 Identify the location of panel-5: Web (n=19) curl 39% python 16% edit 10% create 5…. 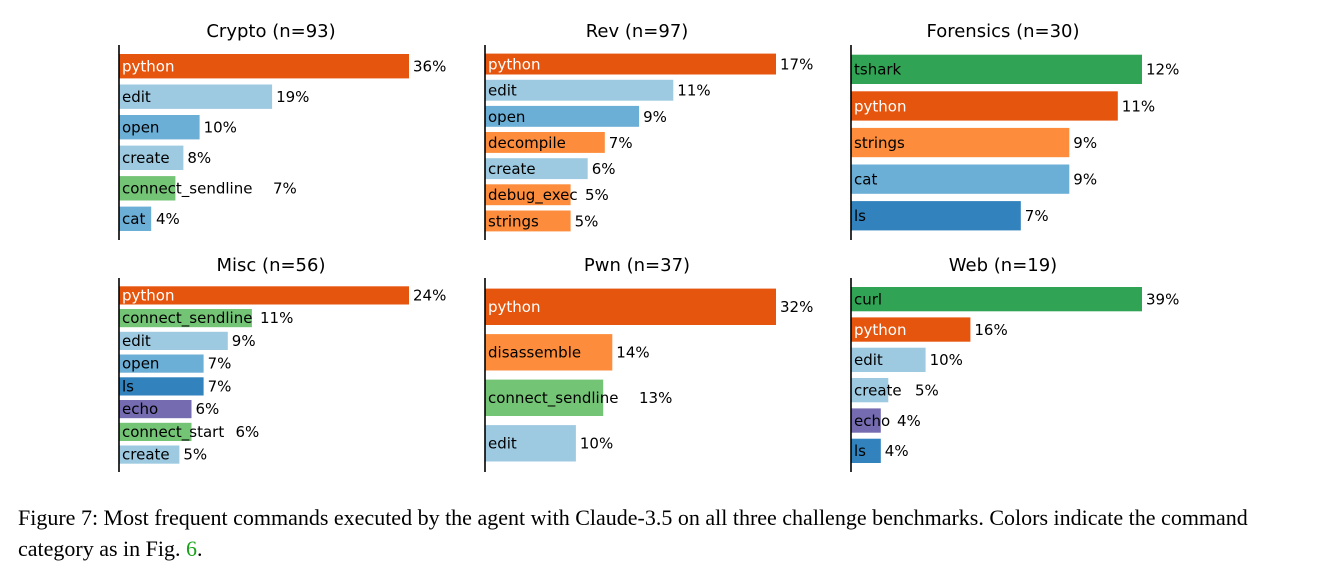
(1014, 363).